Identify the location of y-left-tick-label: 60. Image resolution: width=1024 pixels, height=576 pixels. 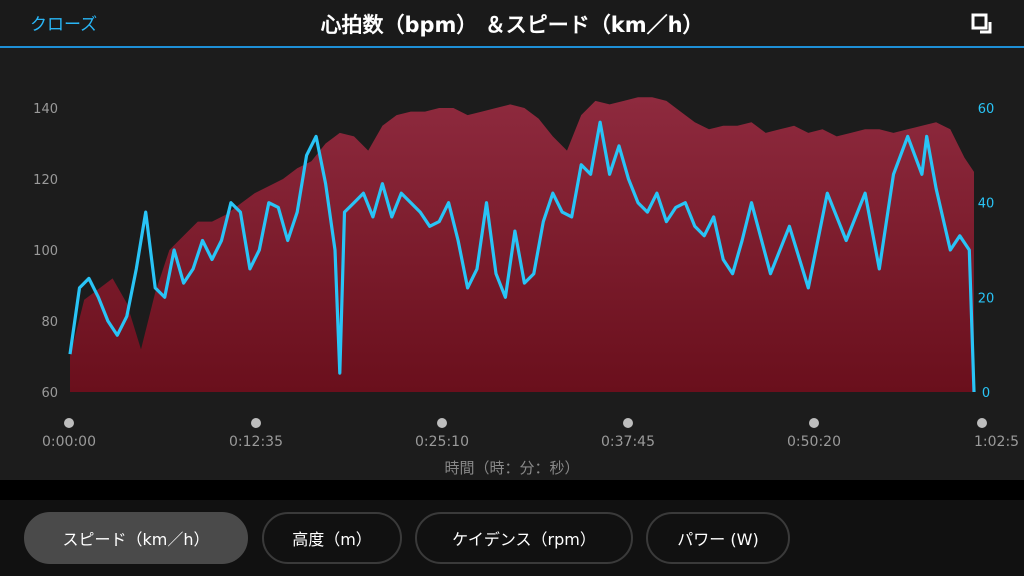
(49, 393).